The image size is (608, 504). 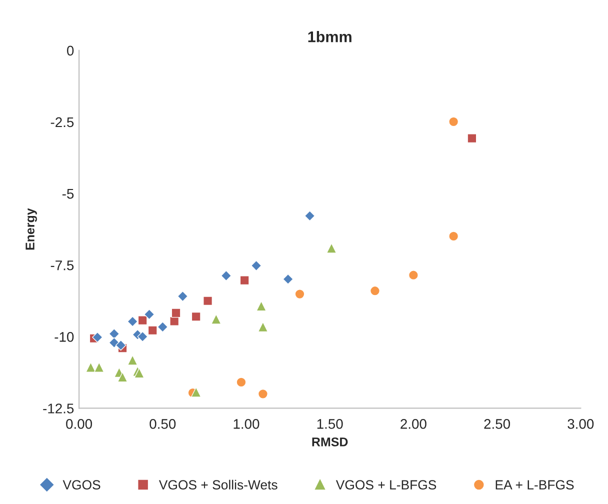 I want to click on y-tick-label: 0, so click(x=70, y=51).